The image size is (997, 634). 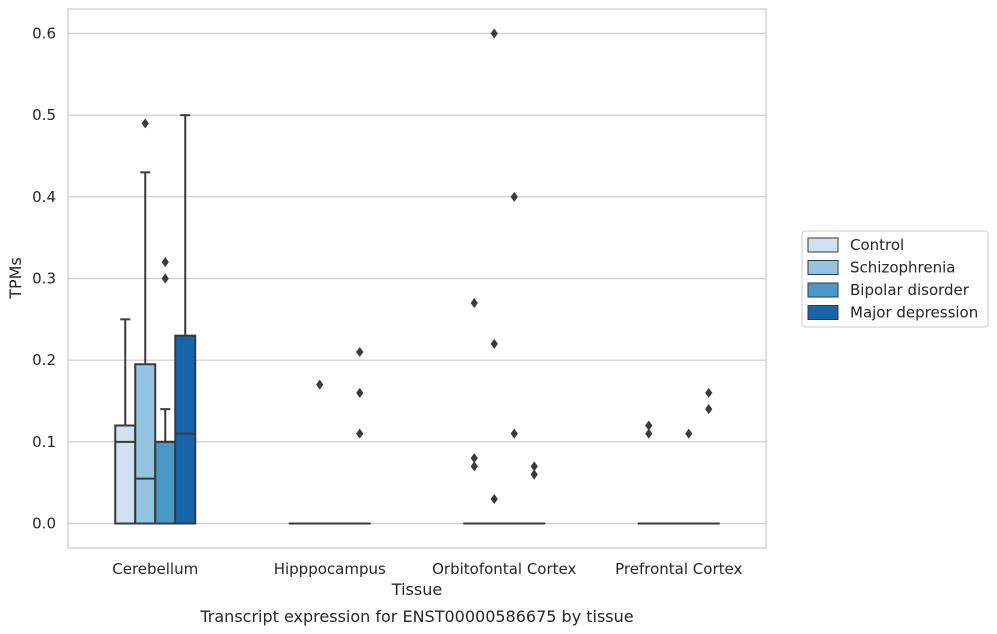 I want to click on y-tick-label: 0.2, so click(x=44, y=360).